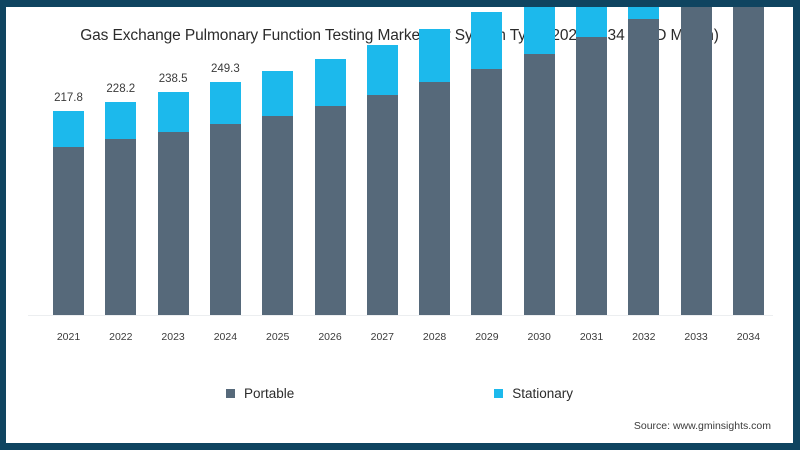  Describe the element at coordinates (230, 393) in the screenshot. I see `legend-swatch-portable` at that location.